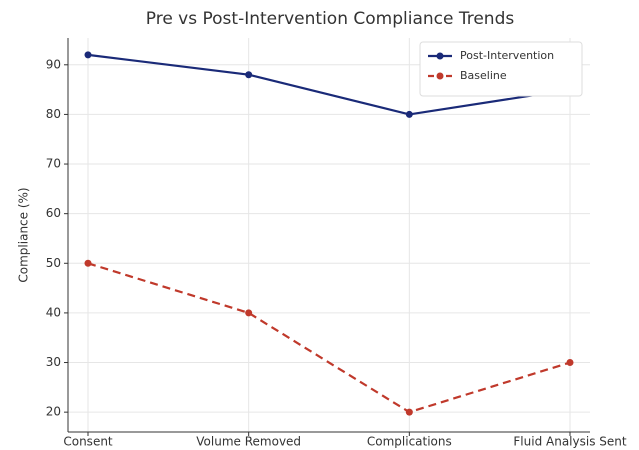 The width and height of the screenshot is (639, 450). I want to click on x-tick-label: Complications, so click(409, 442).